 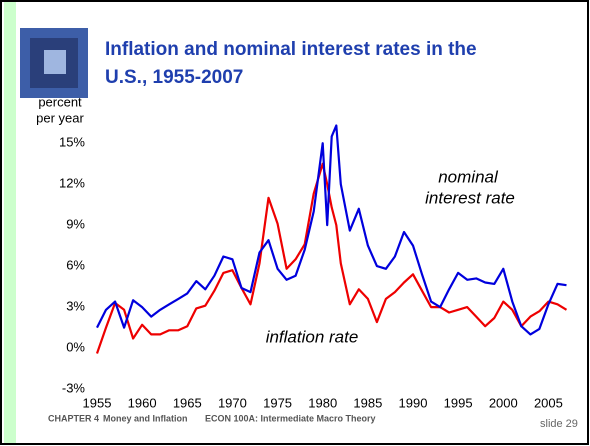 I want to click on annotation: inflation rate, so click(x=312, y=336).